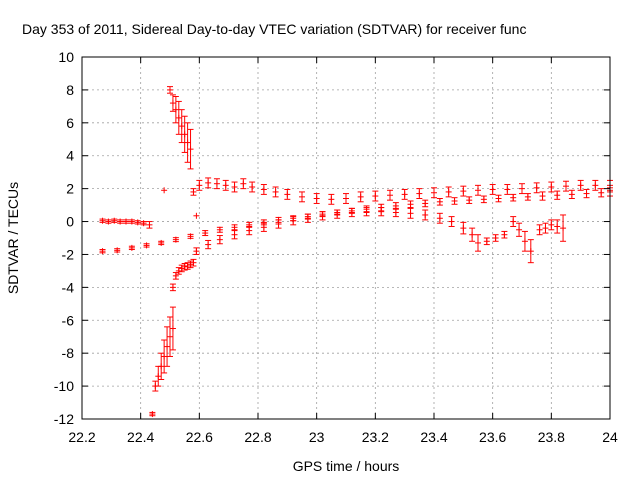  Describe the element at coordinates (70, 156) in the screenshot. I see `y-tick-label: 4` at that location.